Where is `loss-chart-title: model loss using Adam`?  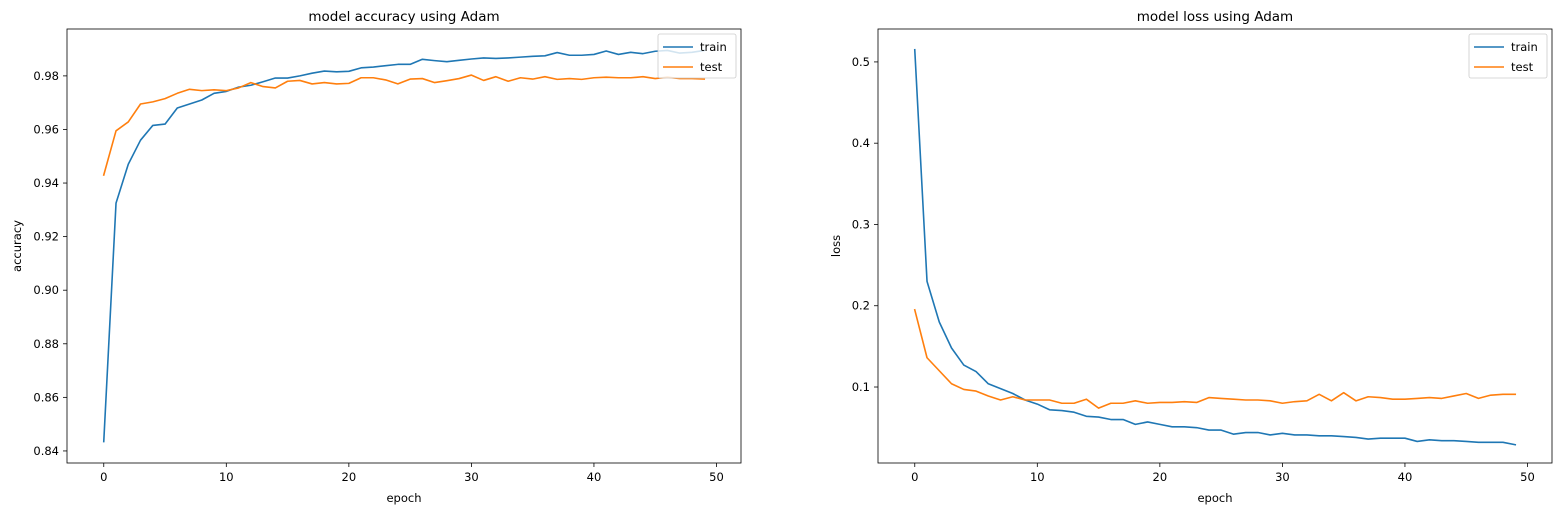
loss-chart-title: model loss using Adam is located at coordinates (1215, 17).